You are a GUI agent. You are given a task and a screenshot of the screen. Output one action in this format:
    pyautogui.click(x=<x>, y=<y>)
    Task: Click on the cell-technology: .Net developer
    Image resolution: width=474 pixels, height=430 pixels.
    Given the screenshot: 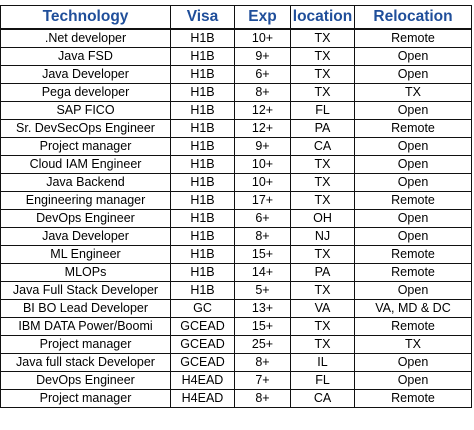 What is the action you would take?
    pyautogui.click(x=85, y=38)
    